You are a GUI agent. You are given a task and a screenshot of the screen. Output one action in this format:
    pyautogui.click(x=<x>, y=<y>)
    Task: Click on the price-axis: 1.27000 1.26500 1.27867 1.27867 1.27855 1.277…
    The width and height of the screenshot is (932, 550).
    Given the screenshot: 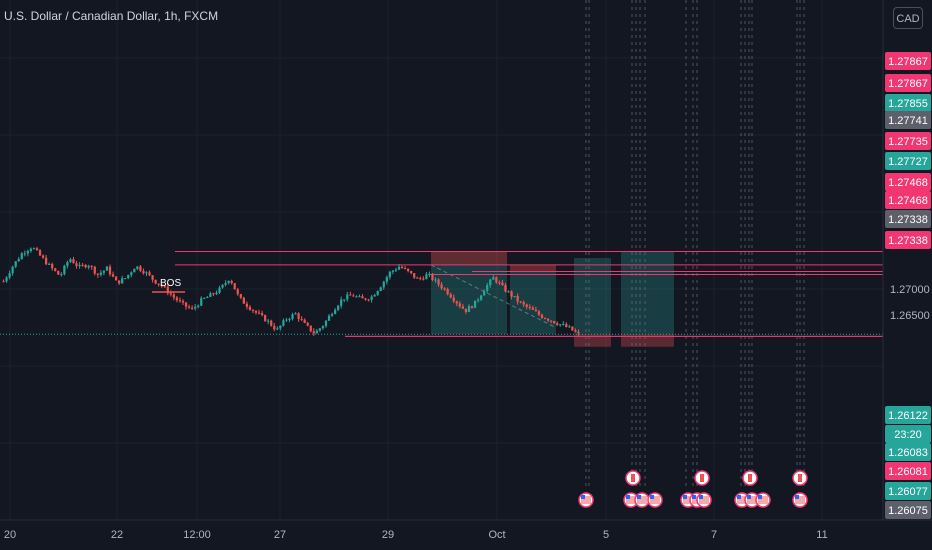 What is the action you would take?
    pyautogui.click(x=908, y=285)
    